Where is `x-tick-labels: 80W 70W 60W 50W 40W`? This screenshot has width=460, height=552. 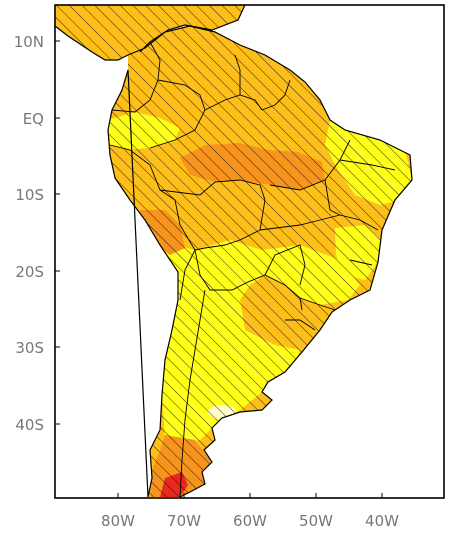
x-tick-labels: 80W 70W 60W 50W 40W is located at coordinates (250, 521).